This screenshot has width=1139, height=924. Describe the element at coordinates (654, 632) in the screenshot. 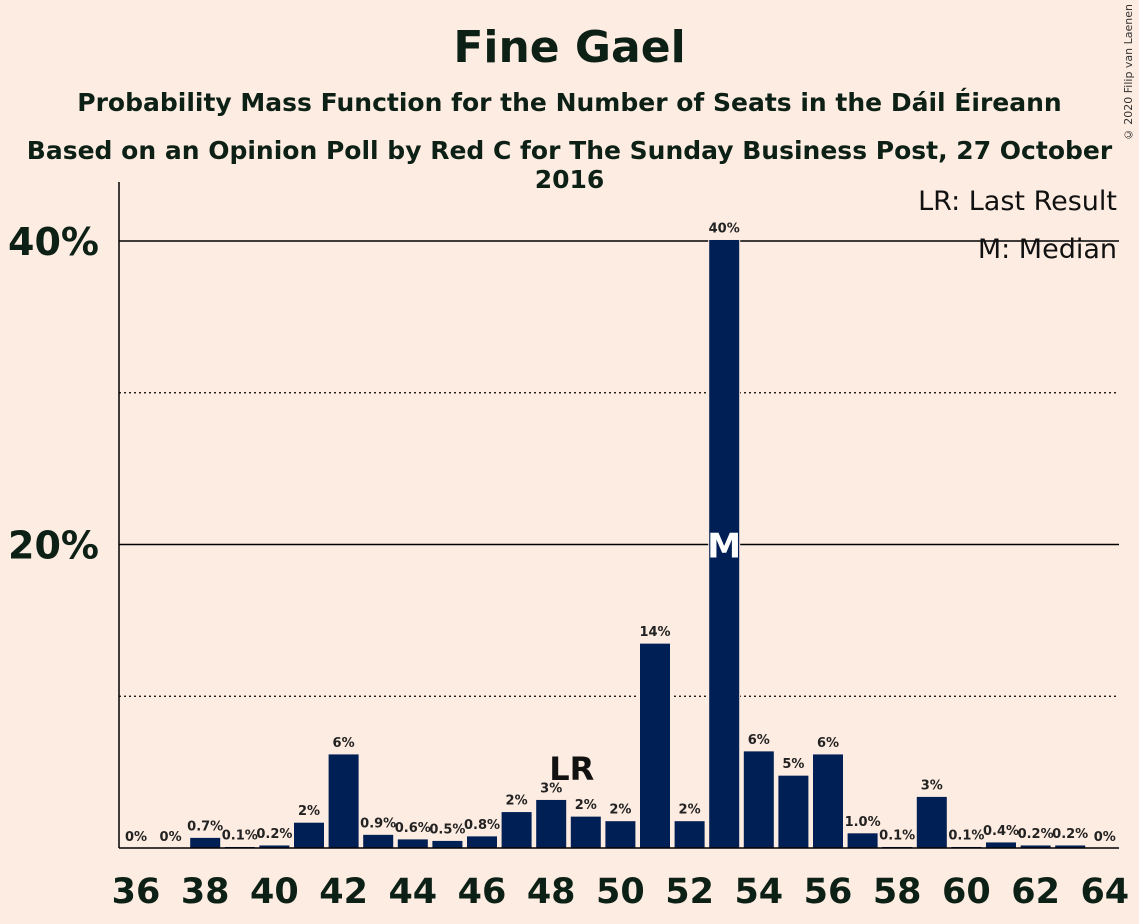

I see `bar-value-label: 14%` at that location.